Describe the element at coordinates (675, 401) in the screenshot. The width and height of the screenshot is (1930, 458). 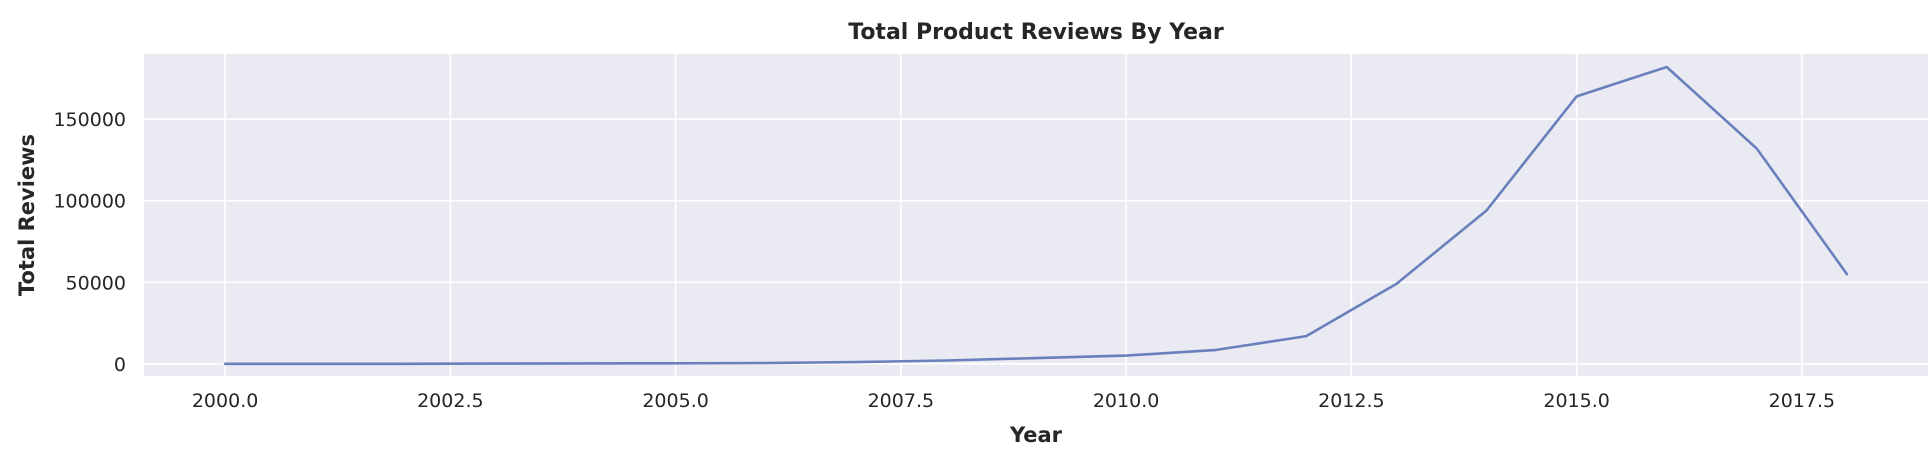
I see `x-tick-label: 2005.0` at that location.